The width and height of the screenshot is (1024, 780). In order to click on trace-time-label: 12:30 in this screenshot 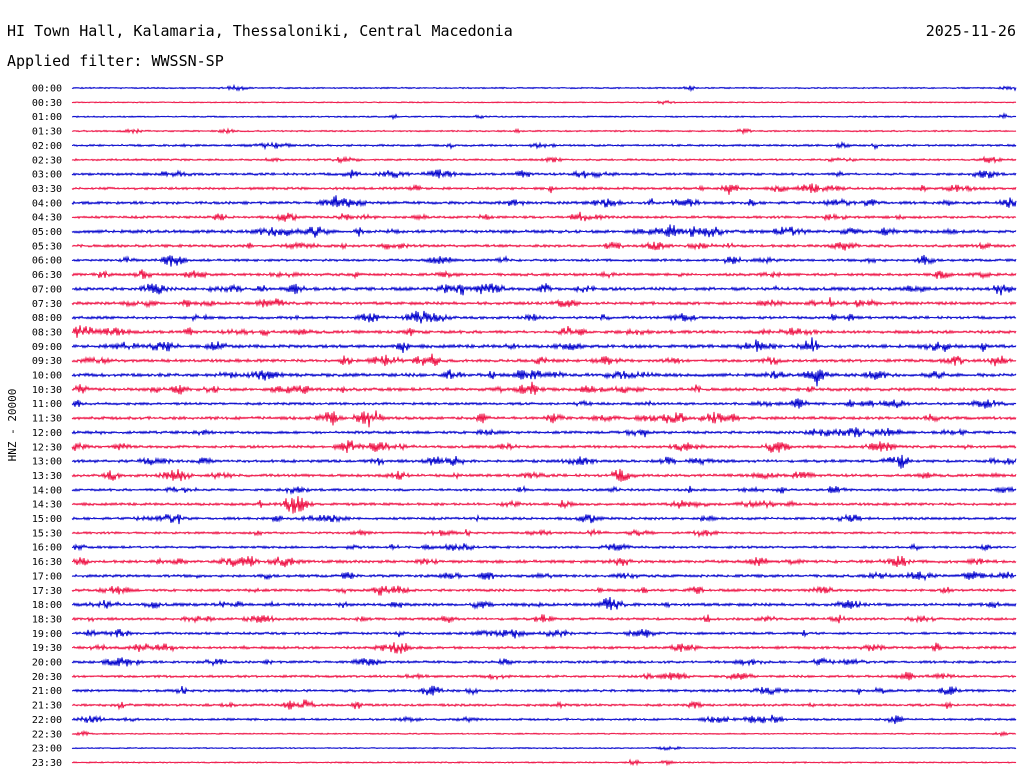, I will do `click(47, 447)`.